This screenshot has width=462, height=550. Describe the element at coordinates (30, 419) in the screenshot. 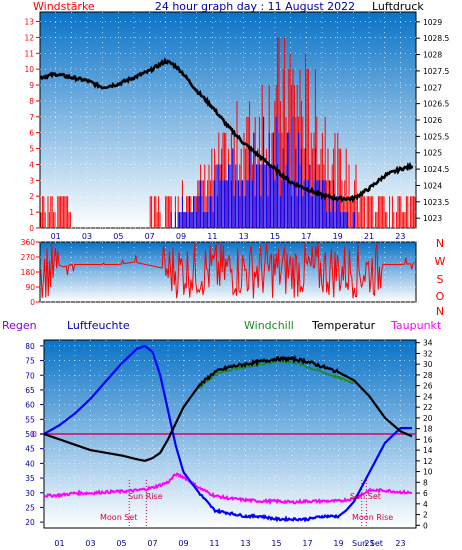

I see `humidity-axis-tick: 55` at that location.